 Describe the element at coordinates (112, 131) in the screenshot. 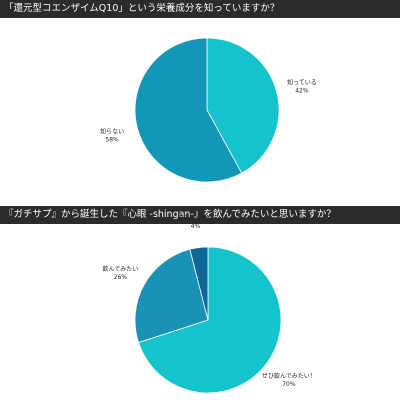

I see `slice-label-awareness-1: 知らない` at that location.